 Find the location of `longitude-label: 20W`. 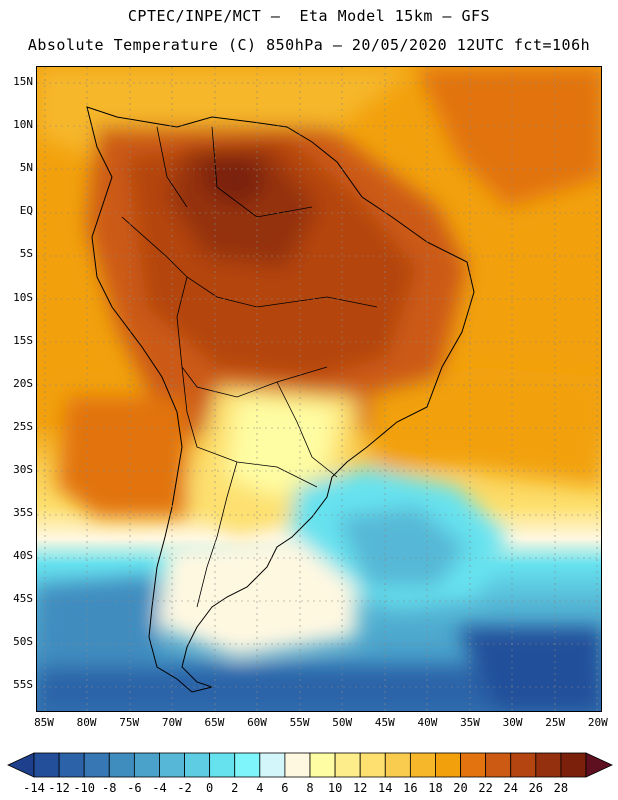

longitude-label: 20W is located at coordinates (597, 722).